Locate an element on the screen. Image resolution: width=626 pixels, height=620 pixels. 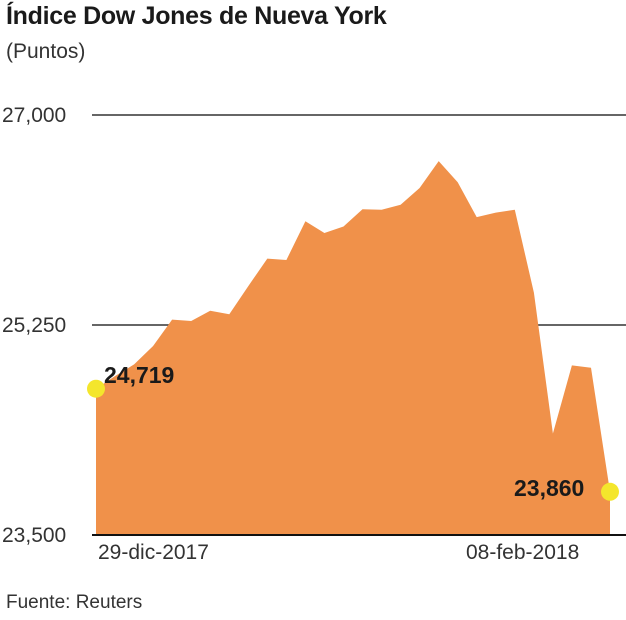
start-value-label: 24,719 is located at coordinates (139, 375).